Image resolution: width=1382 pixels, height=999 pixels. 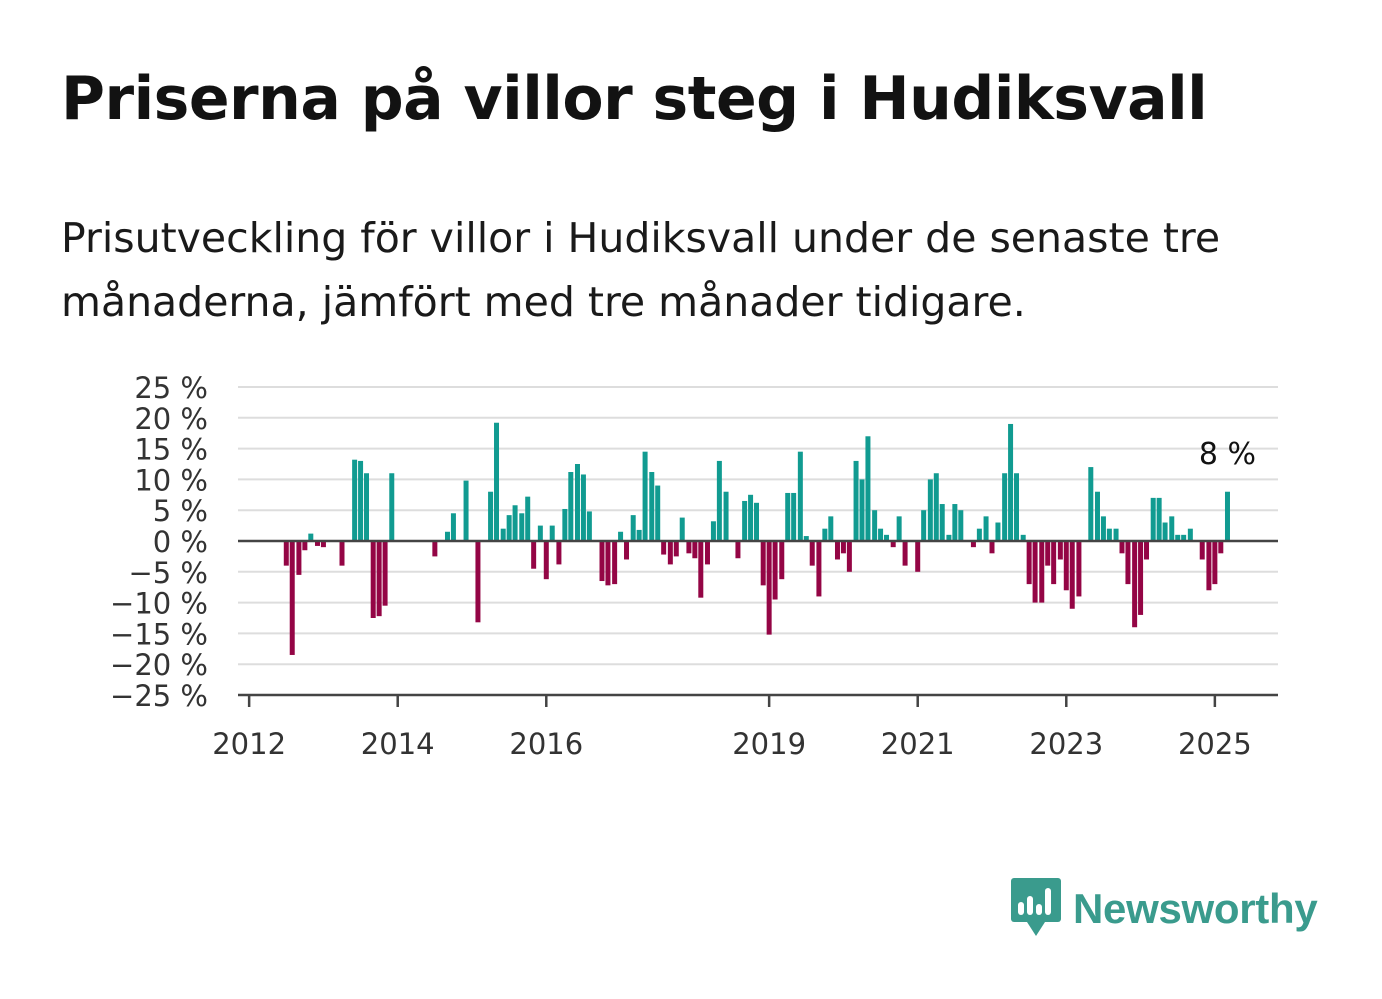 What do you see at coordinates (180, 511) in the screenshot?
I see `y-tick-label: 5 %` at bounding box center [180, 511].